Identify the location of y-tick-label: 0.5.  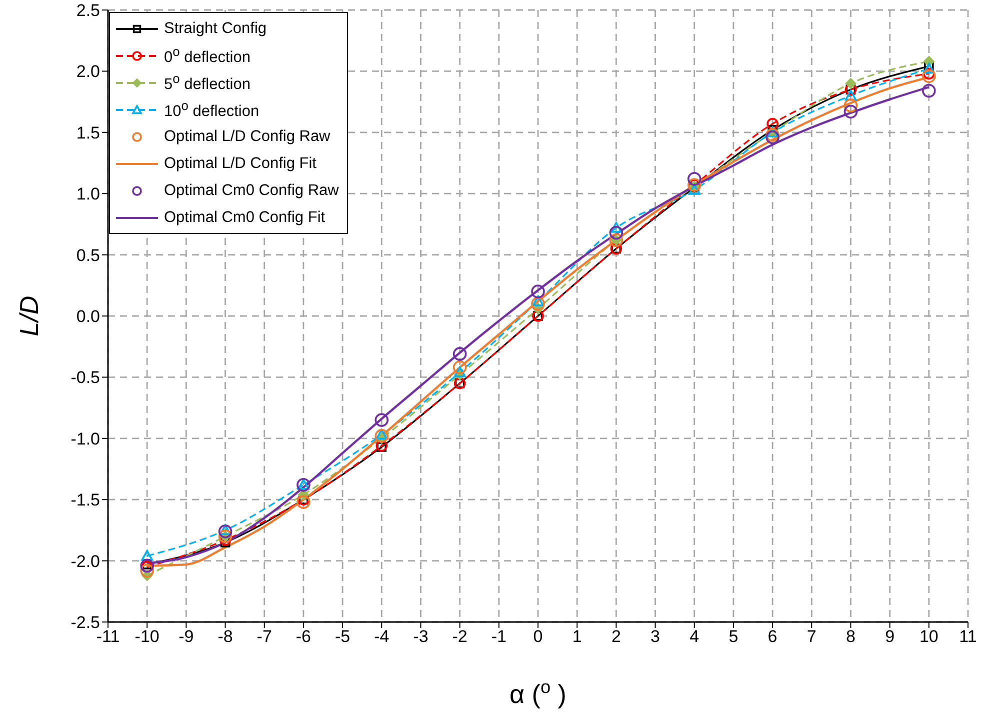
(88, 255).